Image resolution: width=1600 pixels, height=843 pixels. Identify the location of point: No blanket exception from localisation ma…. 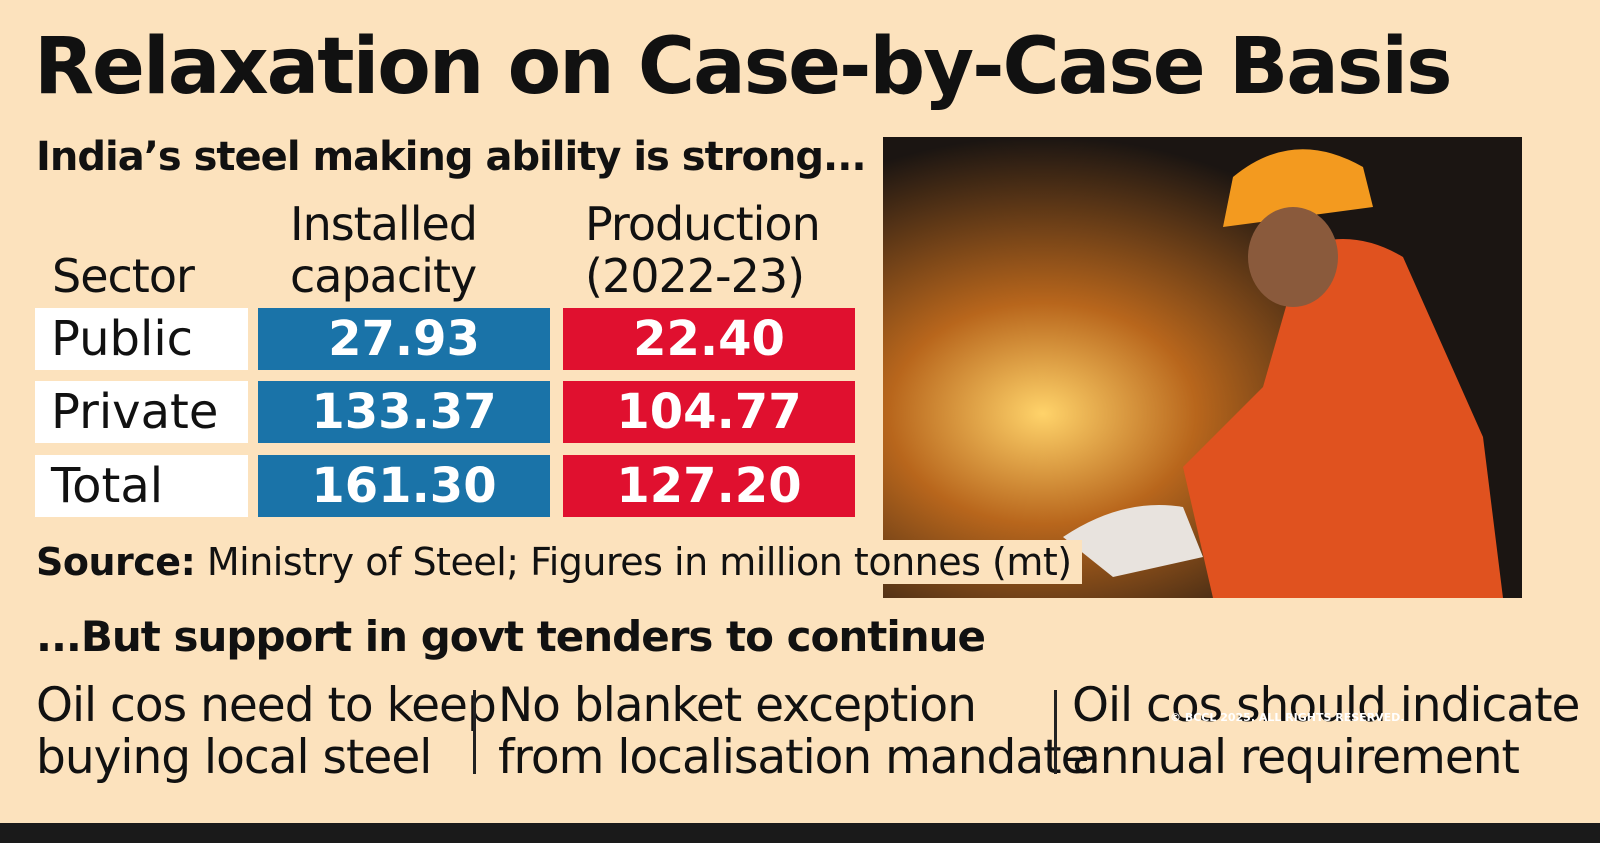
(793, 732).